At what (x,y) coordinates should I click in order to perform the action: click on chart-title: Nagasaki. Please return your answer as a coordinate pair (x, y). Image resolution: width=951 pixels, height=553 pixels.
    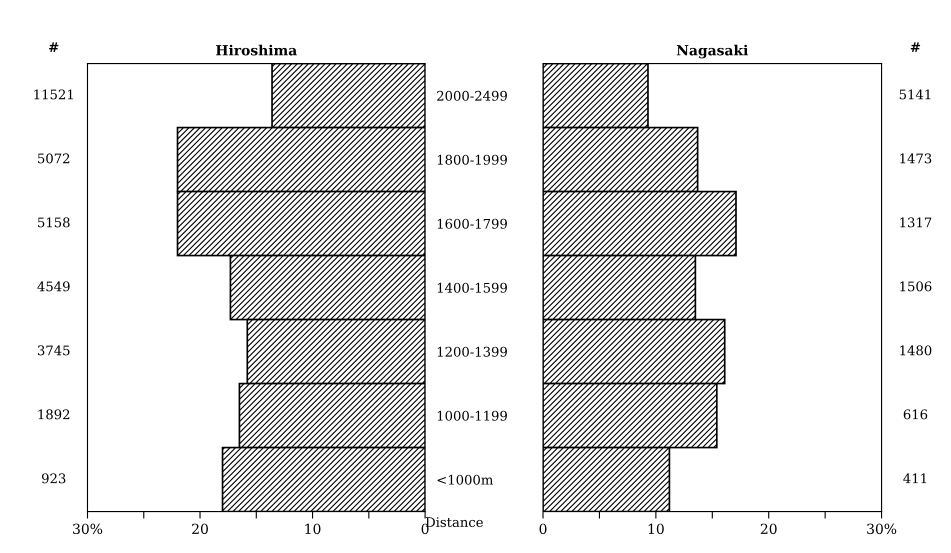
    Looking at the image, I should click on (712, 51).